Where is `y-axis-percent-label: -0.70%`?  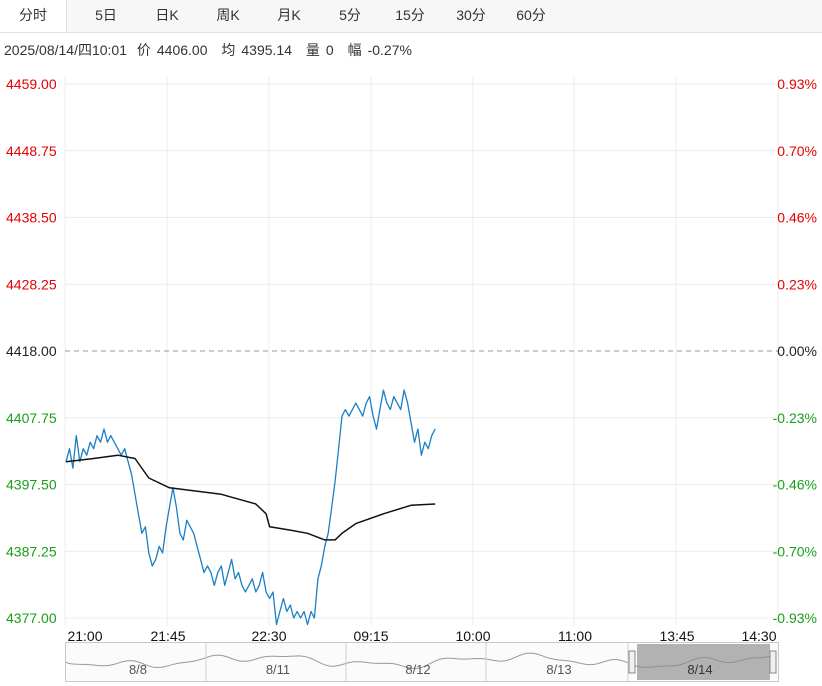 y-axis-percent-label: -0.70% is located at coordinates (795, 551).